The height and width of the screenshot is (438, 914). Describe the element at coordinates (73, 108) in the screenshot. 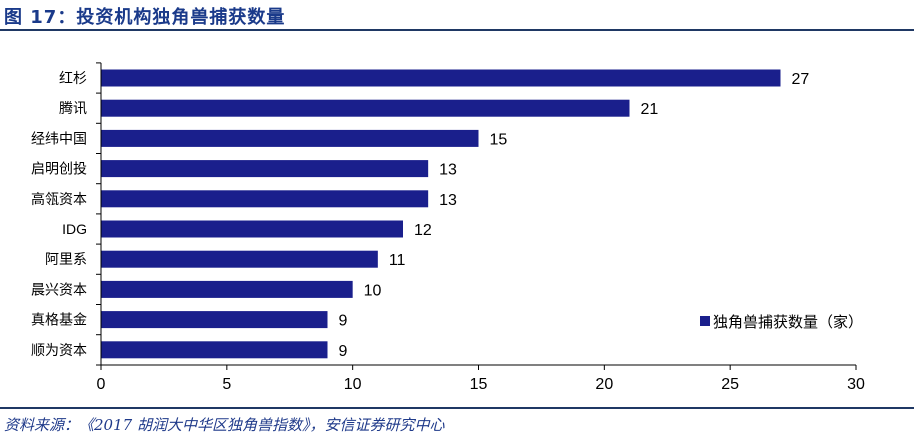

I see `category-label: 腾讯` at that location.